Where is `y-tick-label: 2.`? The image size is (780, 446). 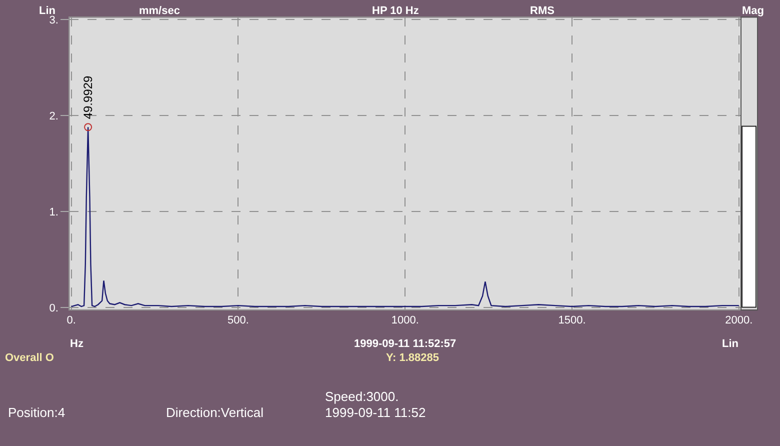 y-tick-label: 2. is located at coordinates (53, 116).